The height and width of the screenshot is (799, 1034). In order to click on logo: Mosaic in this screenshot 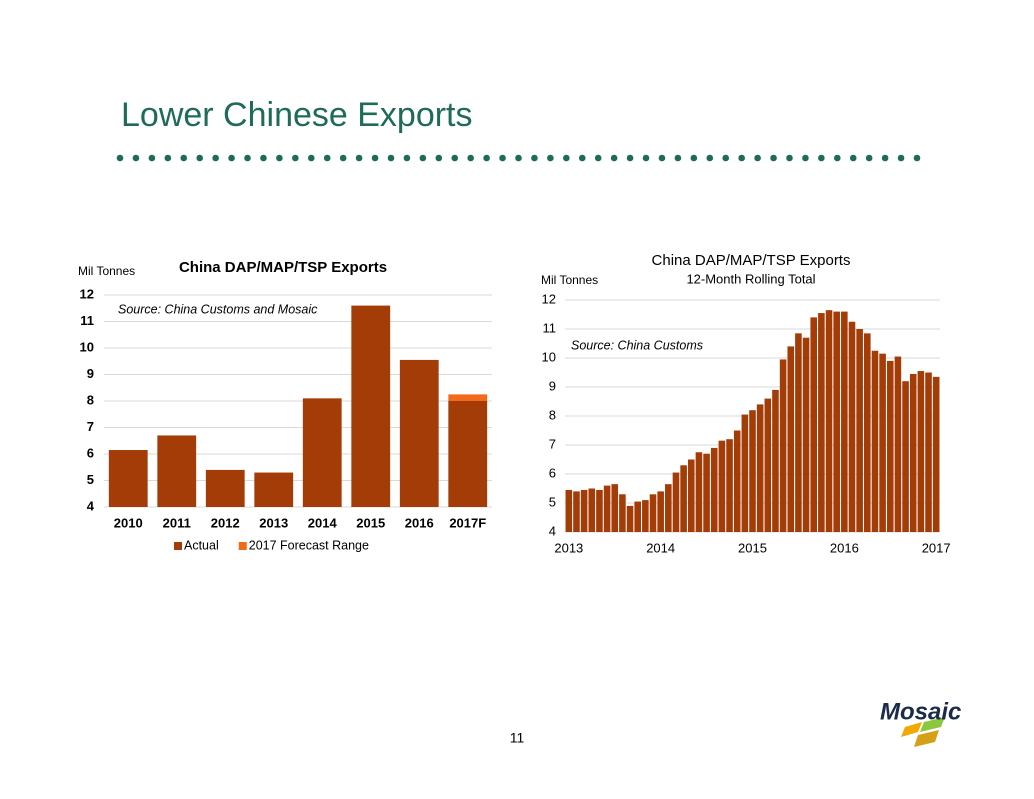, I will do `click(920, 722)`.